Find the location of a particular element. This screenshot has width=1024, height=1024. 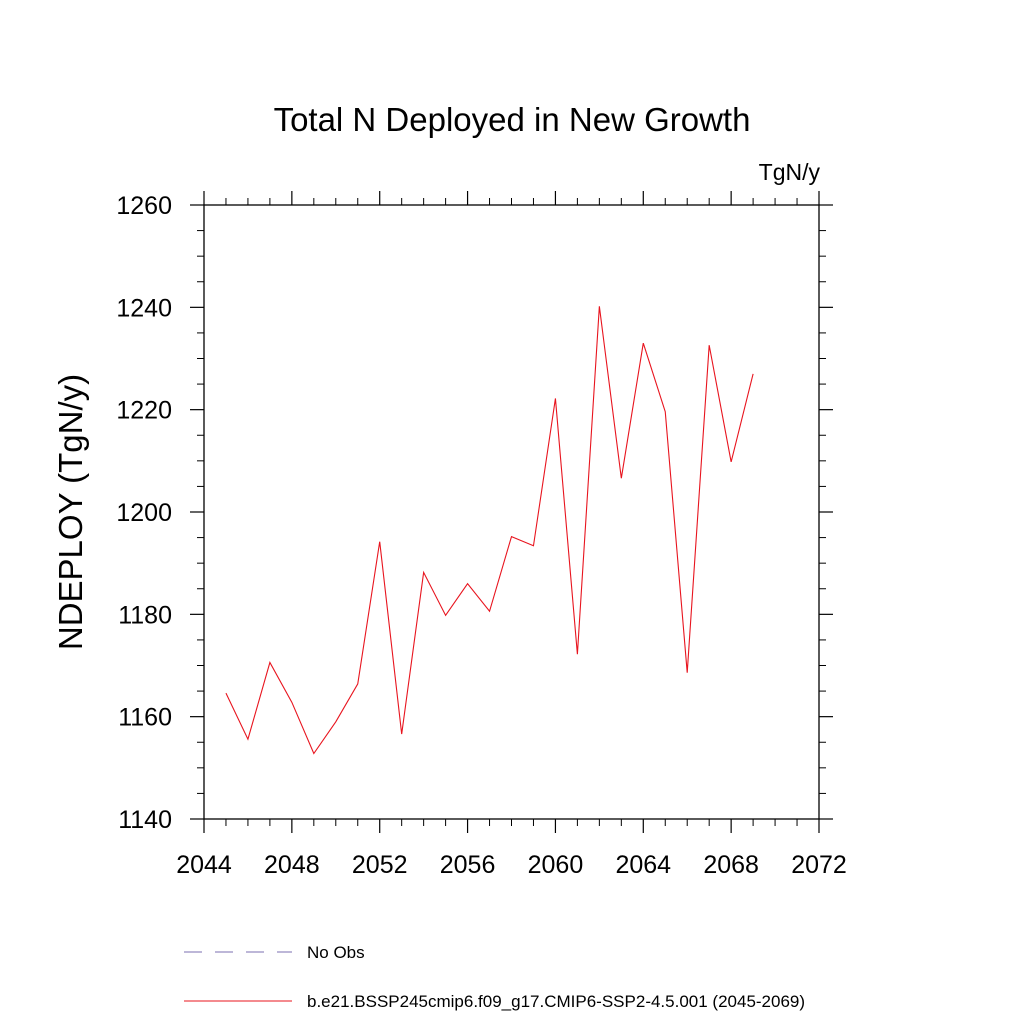

x-tick-label: 2052 is located at coordinates (380, 865).